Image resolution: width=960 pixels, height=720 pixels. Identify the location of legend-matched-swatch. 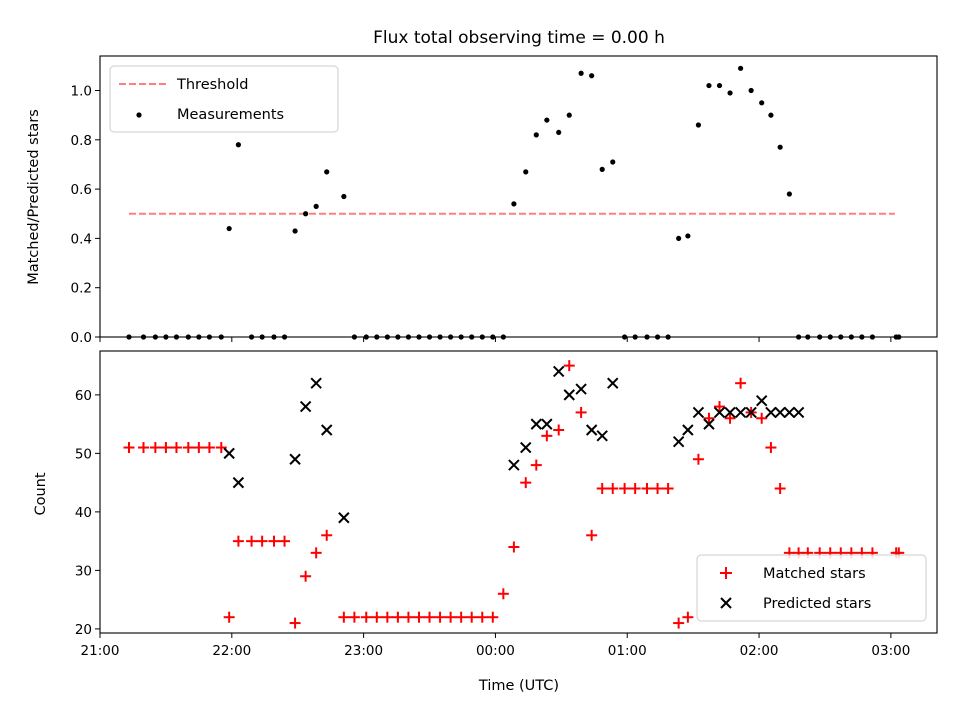
(726, 573).